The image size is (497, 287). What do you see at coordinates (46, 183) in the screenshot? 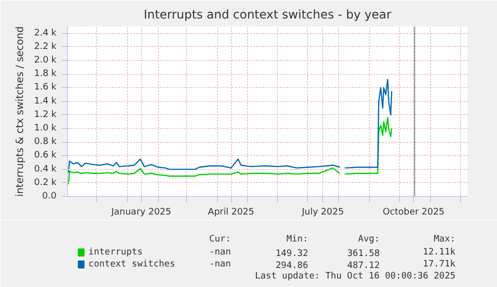
I see `y-tick-label: 0.2 k` at bounding box center [46, 183].